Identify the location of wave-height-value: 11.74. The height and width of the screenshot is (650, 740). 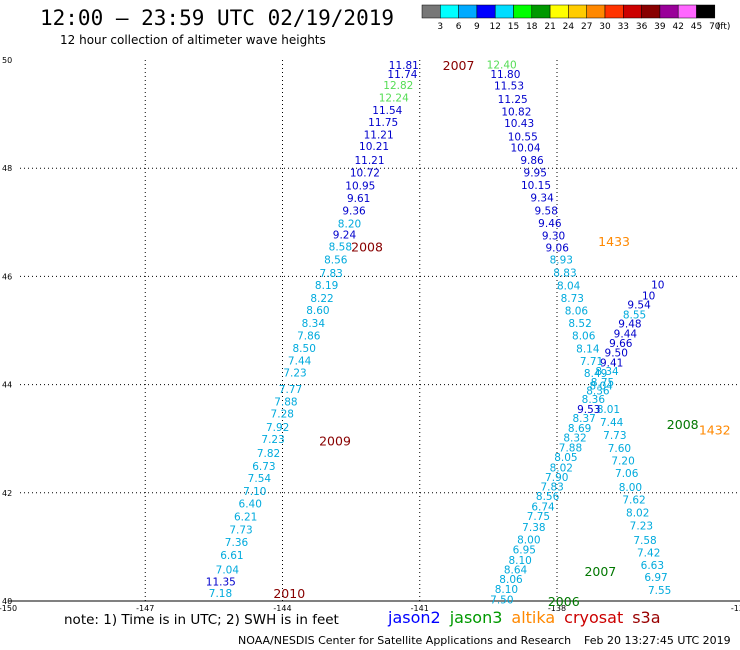
(402, 75).